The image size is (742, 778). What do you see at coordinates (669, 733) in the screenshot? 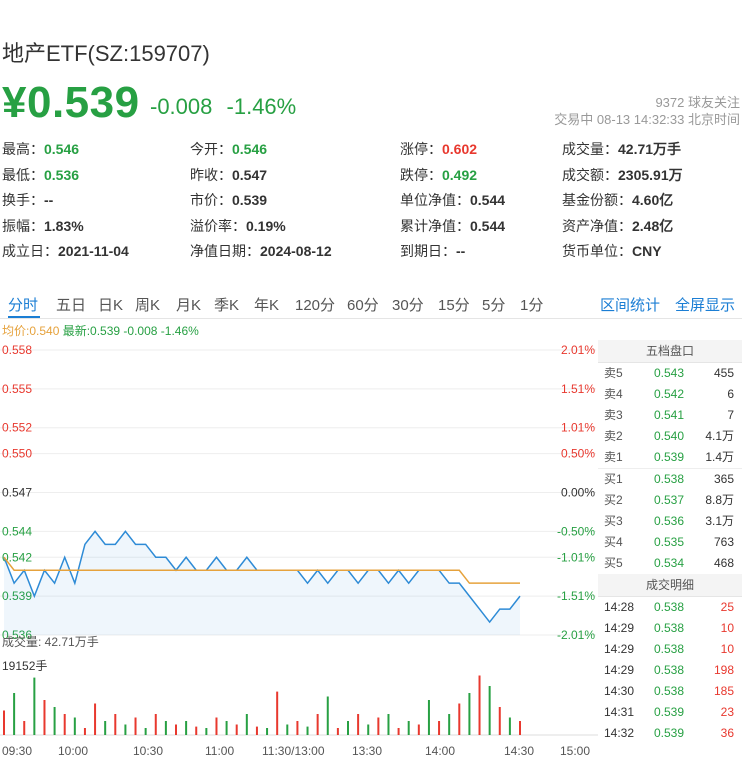
I see `row-price: 0.539` at bounding box center [669, 733].